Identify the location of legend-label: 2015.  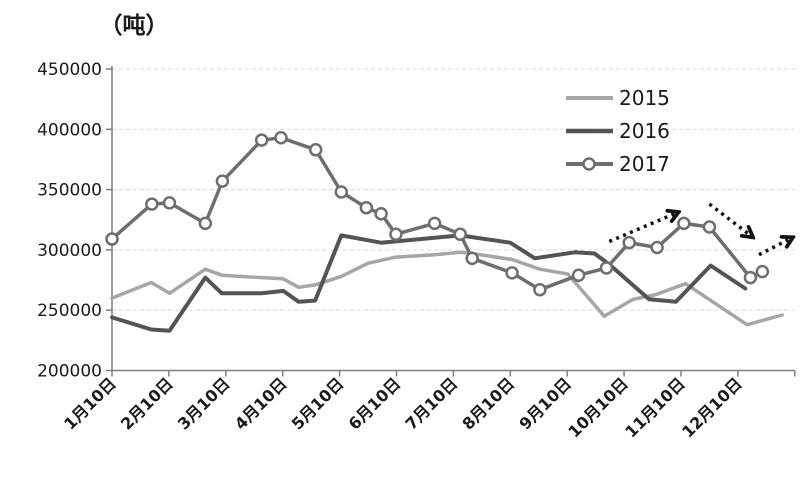
(644, 98).